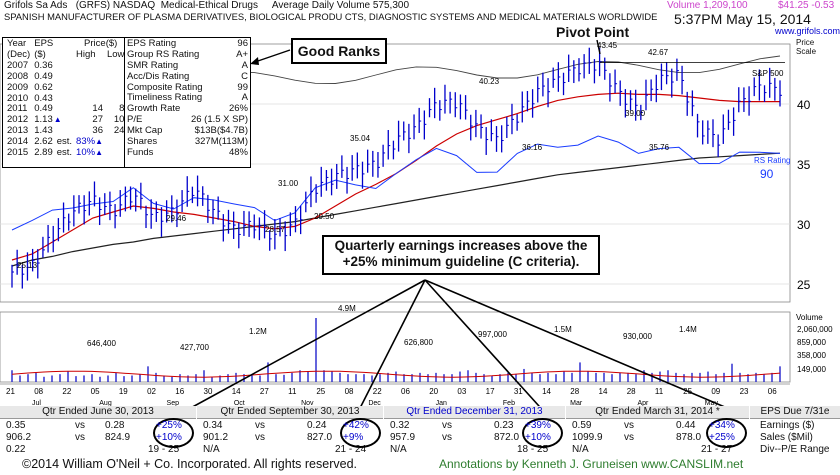 This screenshot has height=475, width=840. What do you see at coordinates (43, 131) in the screenshot?
I see `eps-value: 1.43` at bounding box center [43, 131].